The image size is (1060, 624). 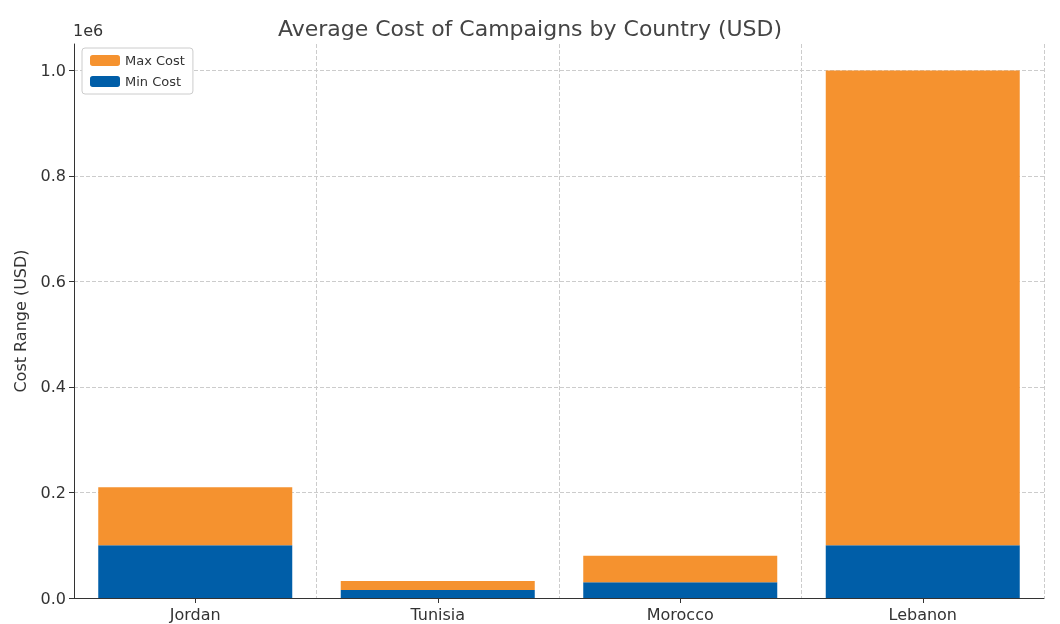 What do you see at coordinates (530, 28) in the screenshot?
I see `chart-title: Average Cost of Campaigns by Country (USD)` at bounding box center [530, 28].